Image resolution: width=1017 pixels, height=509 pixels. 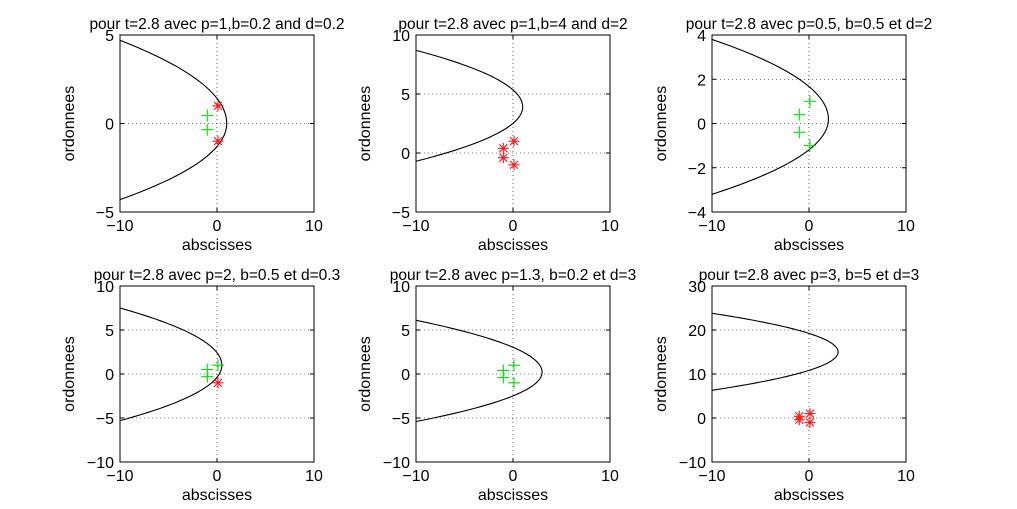 I want to click on y-tick-label: 20, so click(x=697, y=331).